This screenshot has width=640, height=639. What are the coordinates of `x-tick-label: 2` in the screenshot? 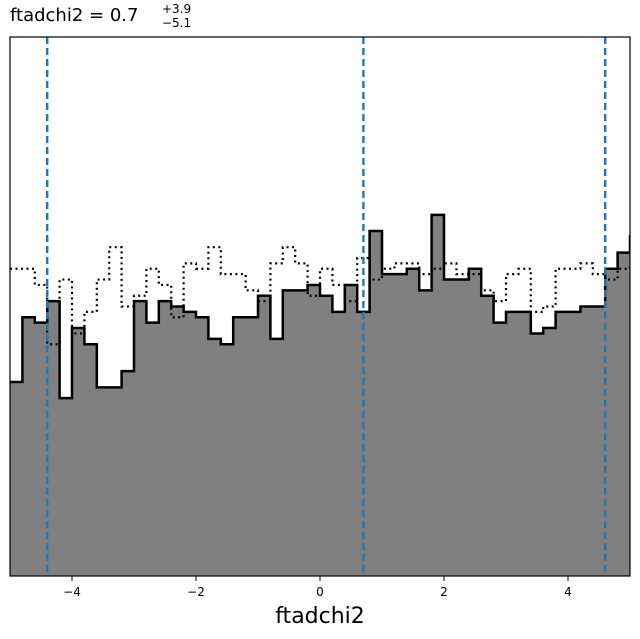 It's located at (444, 592).